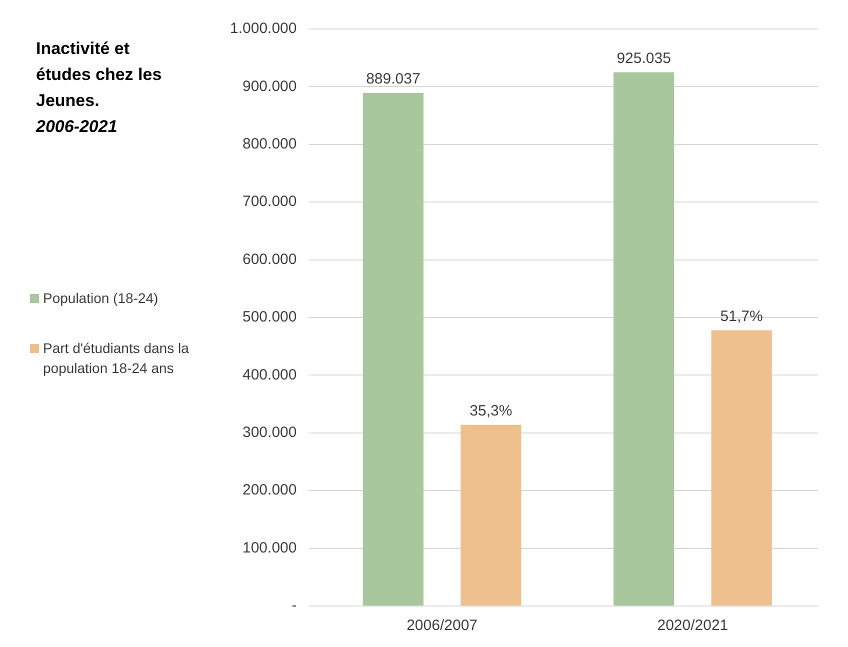  What do you see at coordinates (491, 411) in the screenshot?
I see `annotation: 35,3%` at bounding box center [491, 411].